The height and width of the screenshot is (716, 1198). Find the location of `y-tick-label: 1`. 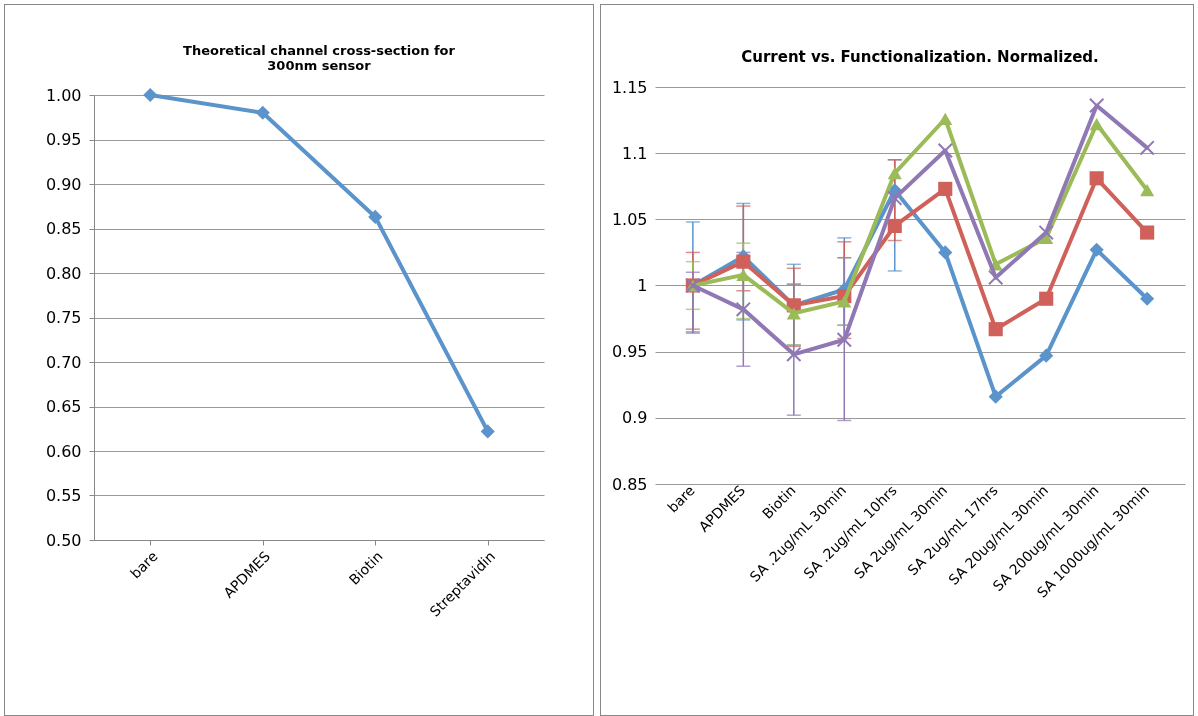

y-tick-label: 1 is located at coordinates (642, 285).